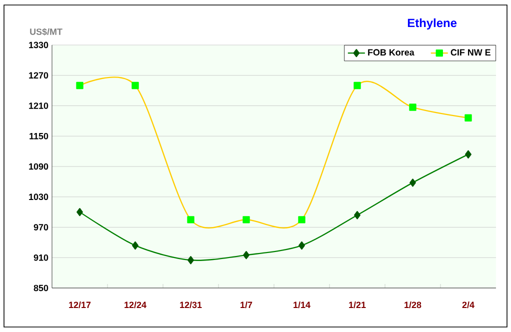 This screenshot has width=511, height=332. What do you see at coordinates (46, 32) in the screenshot?
I see `y-axis-title: US$/MT` at bounding box center [46, 32].